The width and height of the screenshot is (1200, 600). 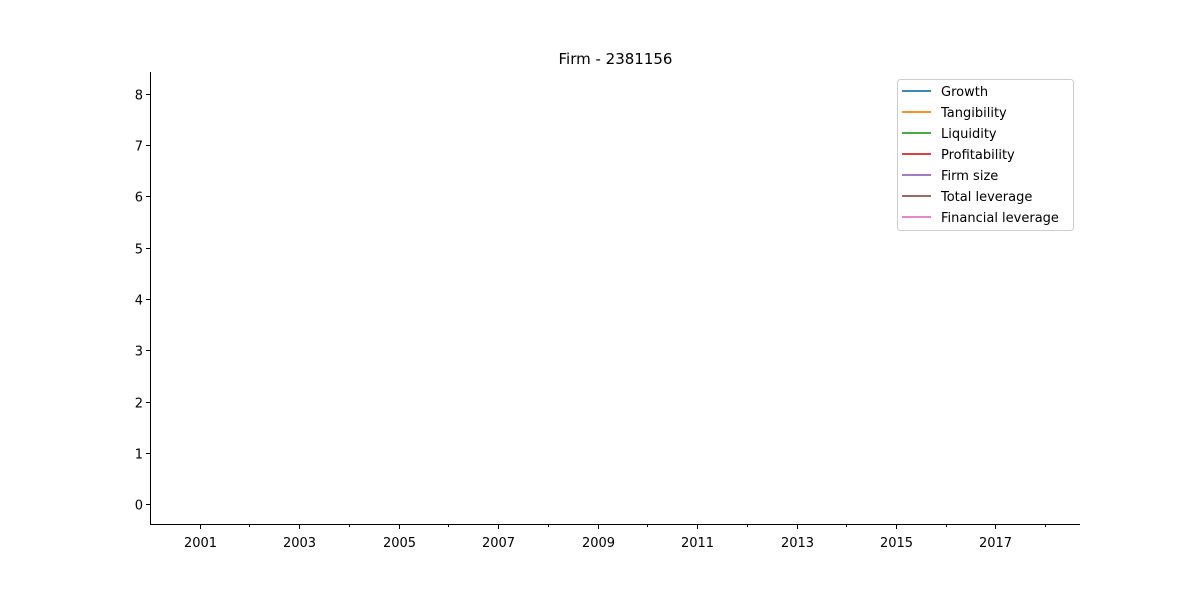 I want to click on legend-item: Financial leverage, so click(x=980, y=218).